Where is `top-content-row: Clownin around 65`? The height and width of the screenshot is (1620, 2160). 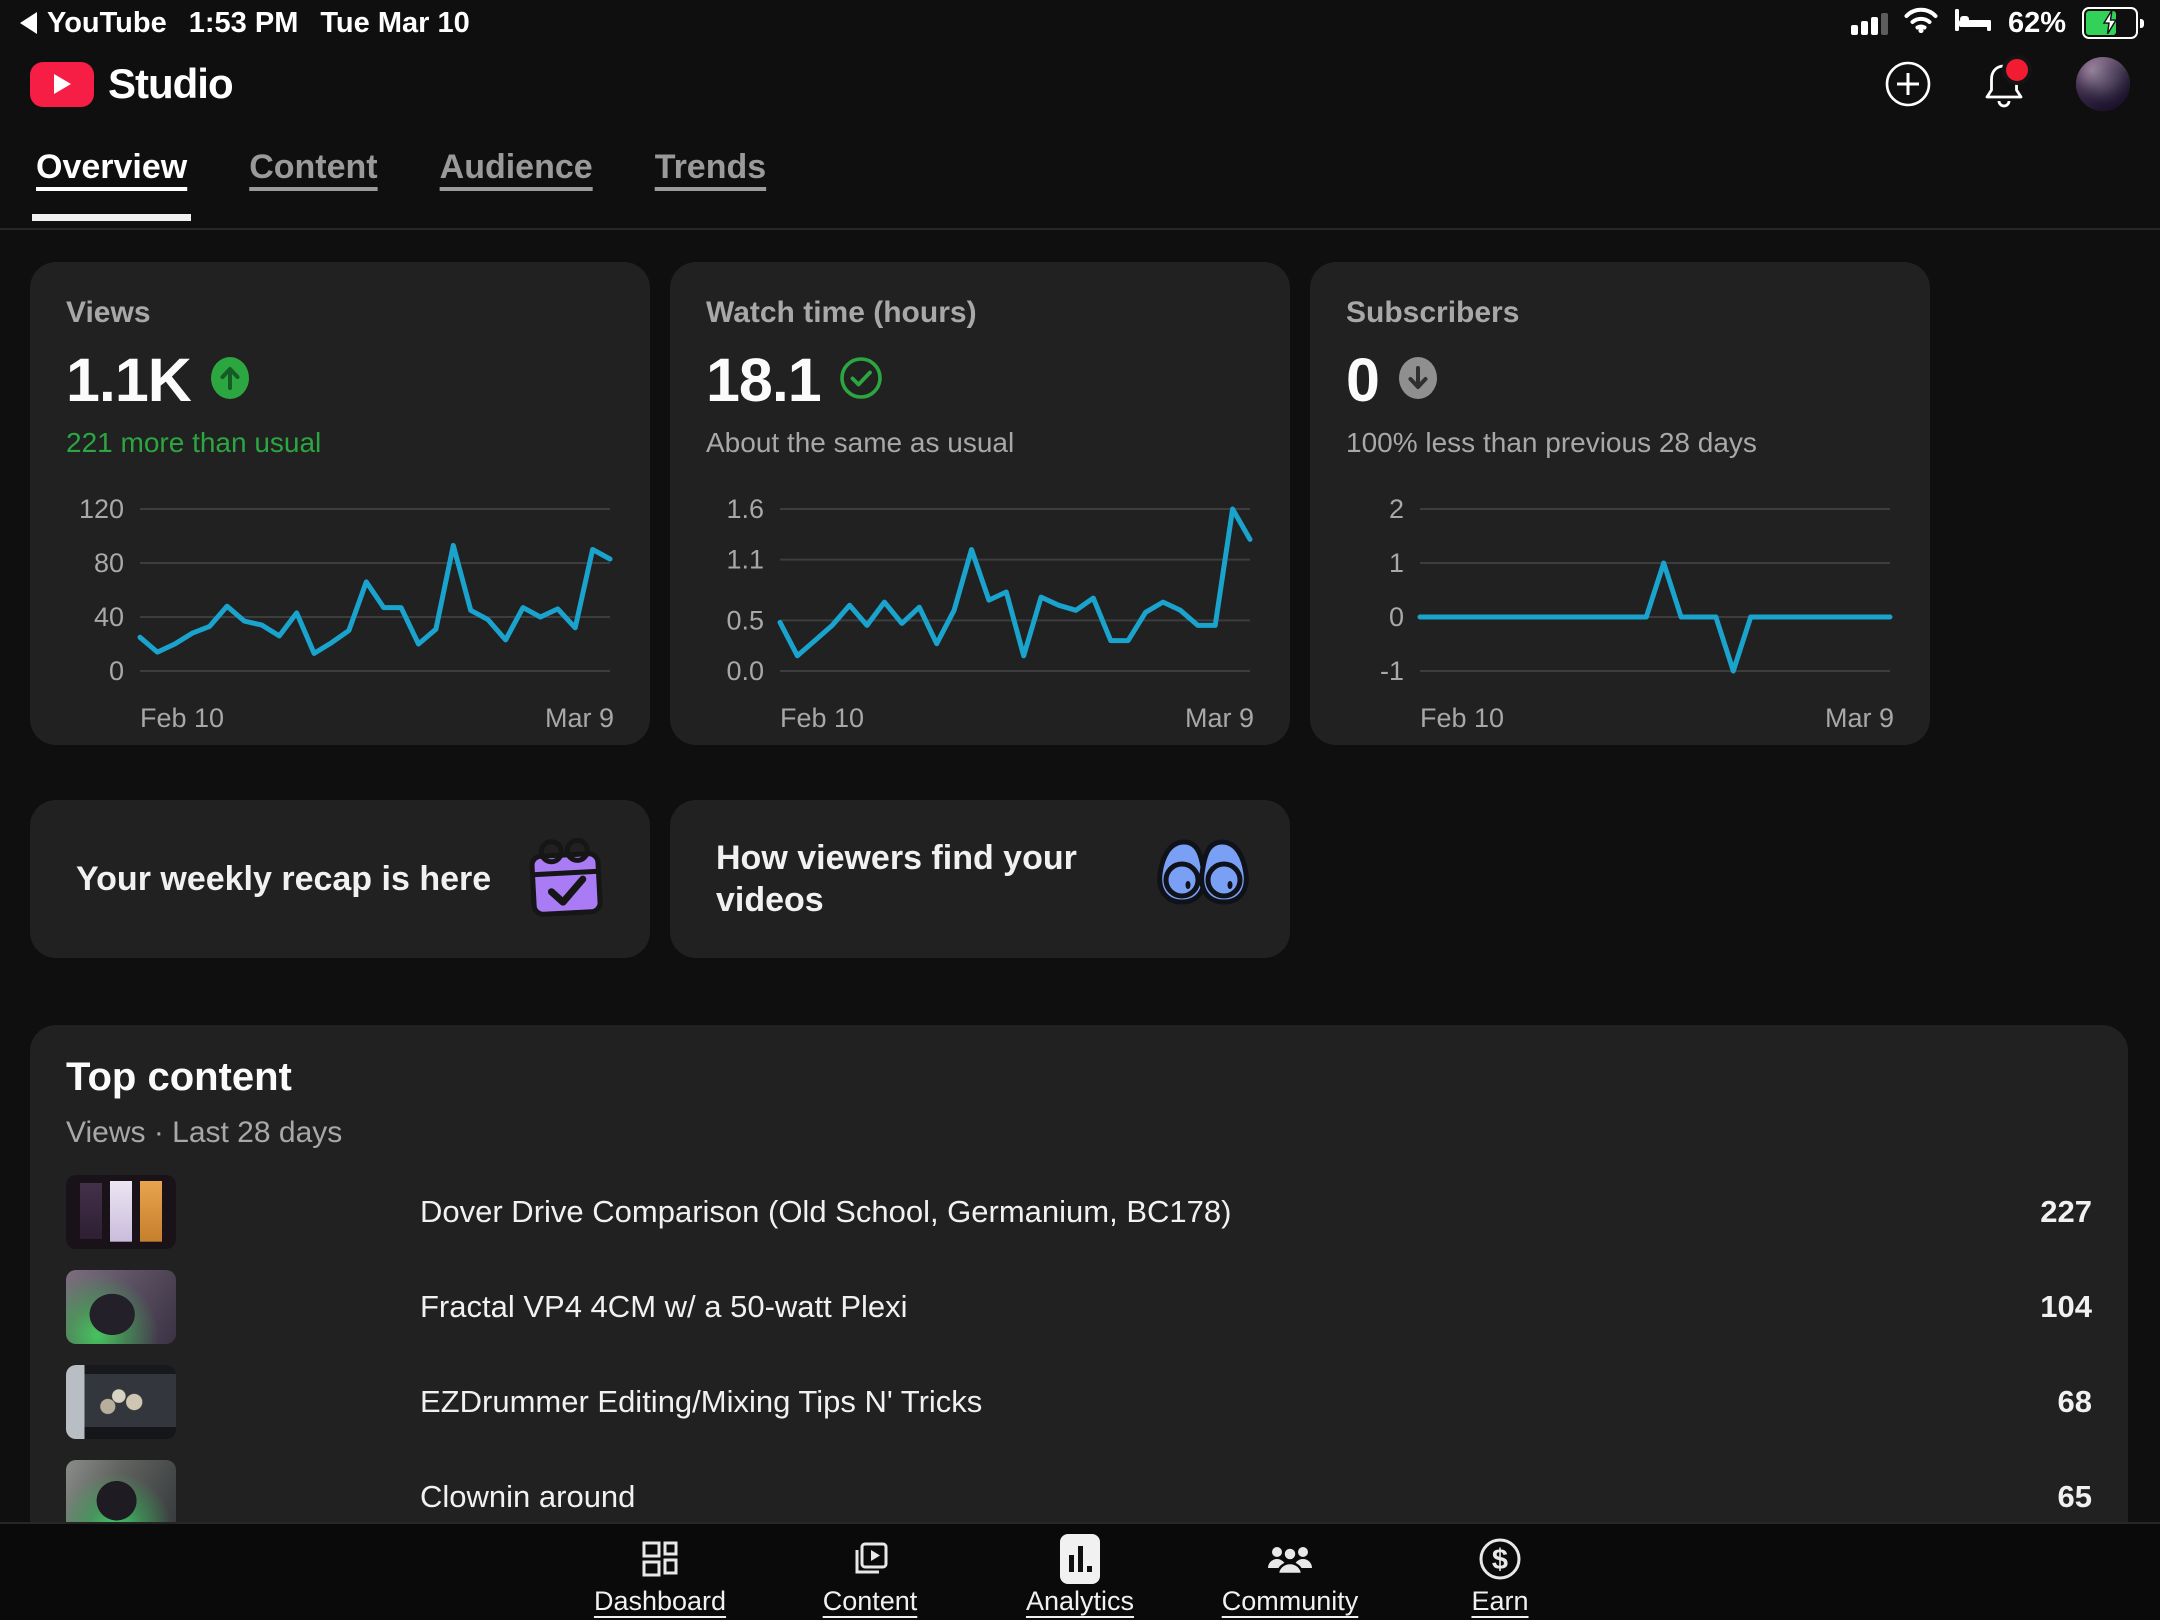
top-content-row: Clownin around 65 is located at coordinates (1079, 1496).